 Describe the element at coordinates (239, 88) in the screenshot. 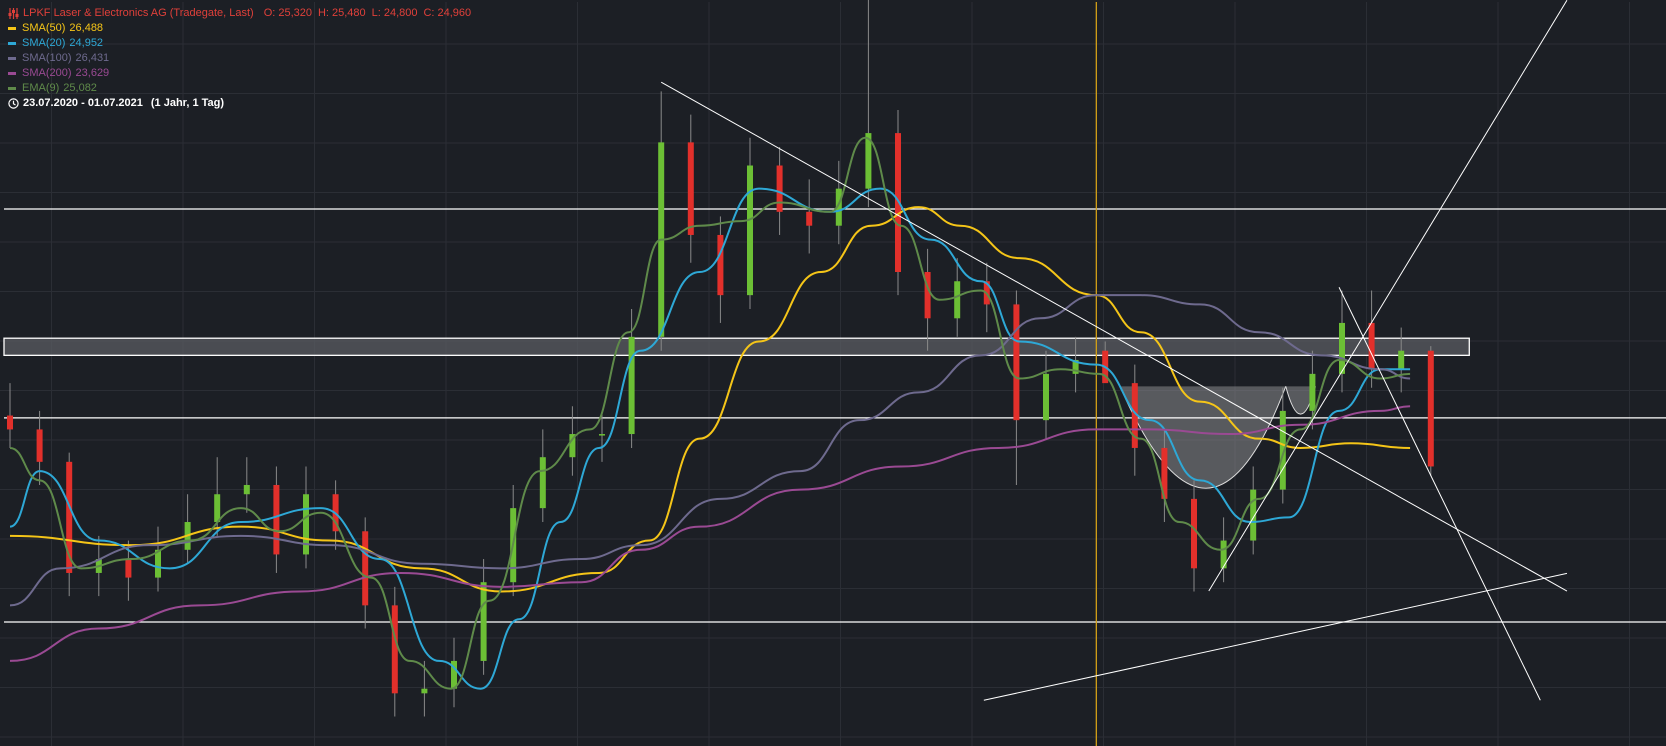

I see `indicator-legend-item: EMA(9) 25,082` at that location.